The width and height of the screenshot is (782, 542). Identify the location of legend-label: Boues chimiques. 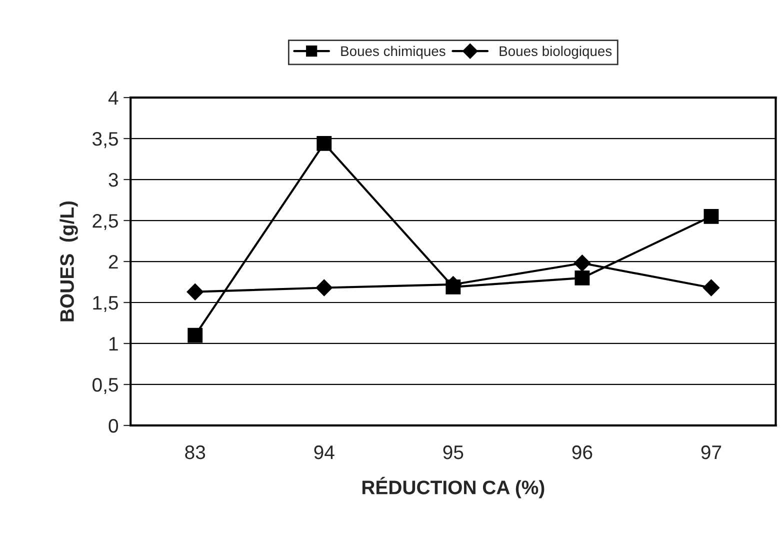
(393, 52).